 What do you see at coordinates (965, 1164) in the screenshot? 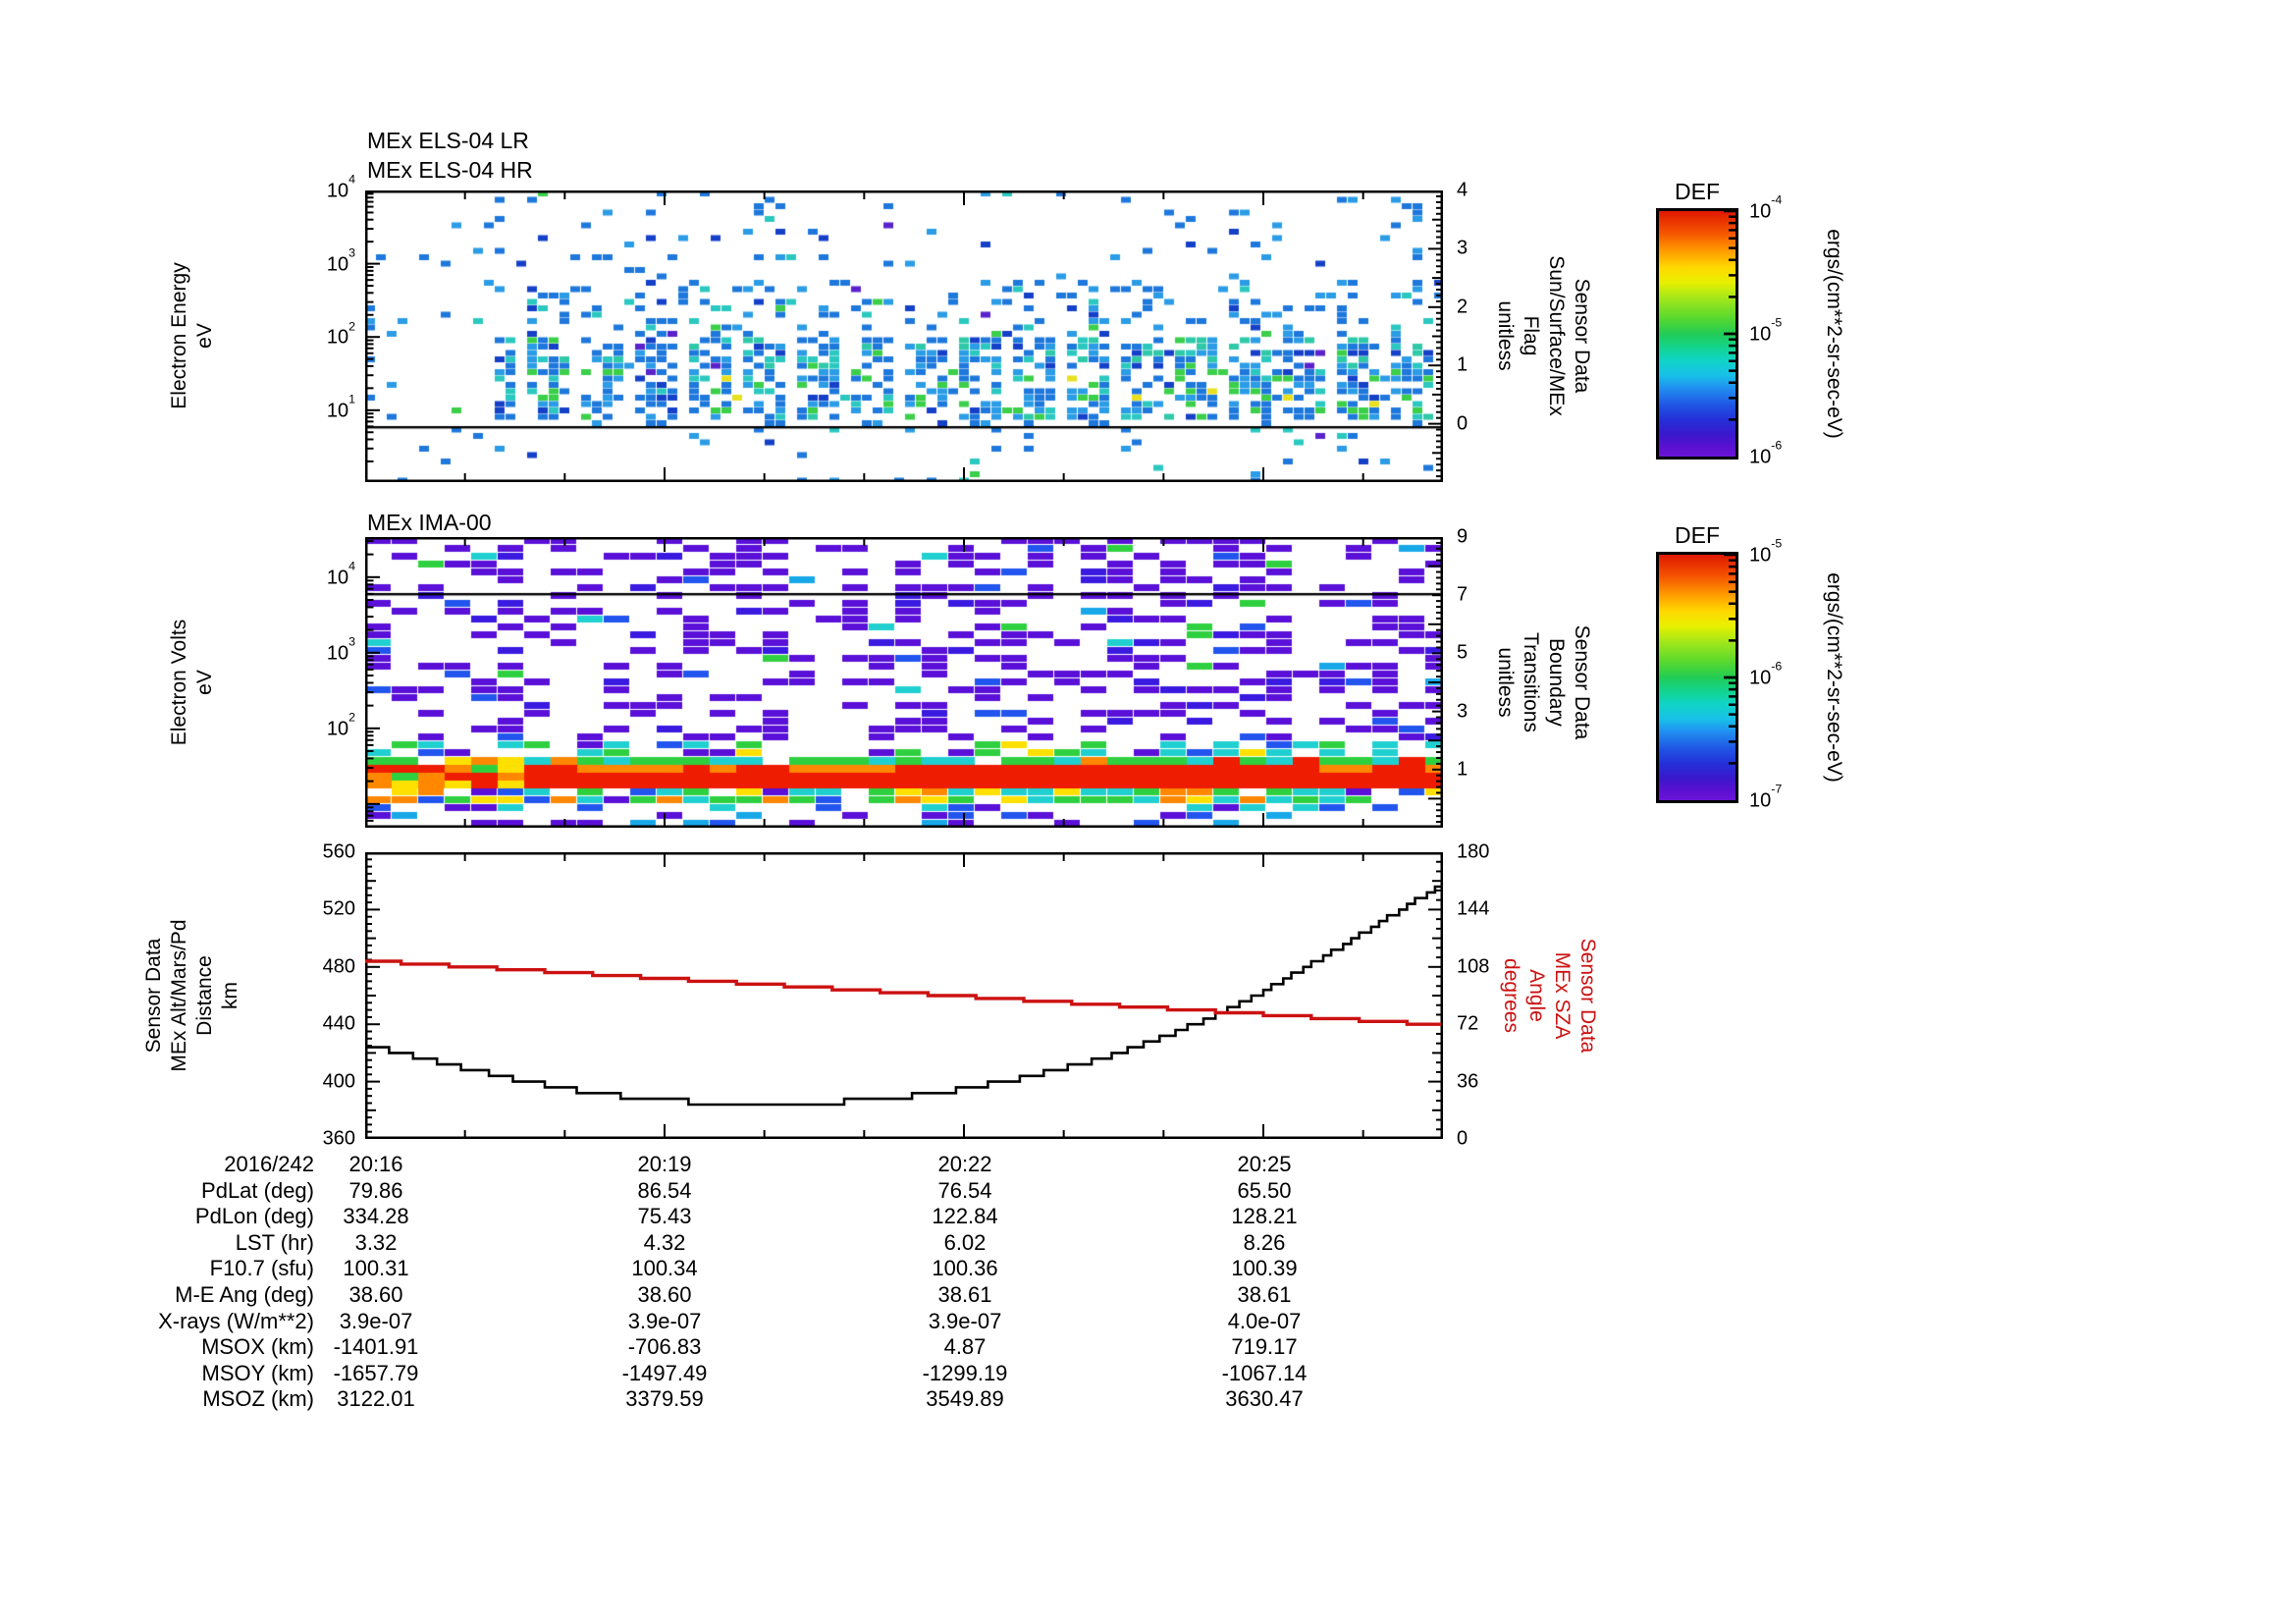
I see `time-tick-label: 20:22` at bounding box center [965, 1164].